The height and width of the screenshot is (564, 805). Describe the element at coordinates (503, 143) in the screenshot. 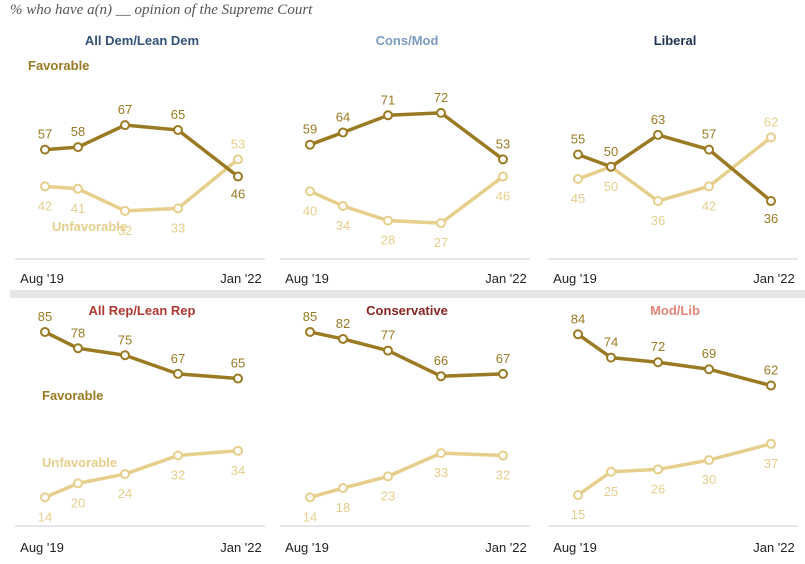

I see `favorable-data-label: 53` at that location.